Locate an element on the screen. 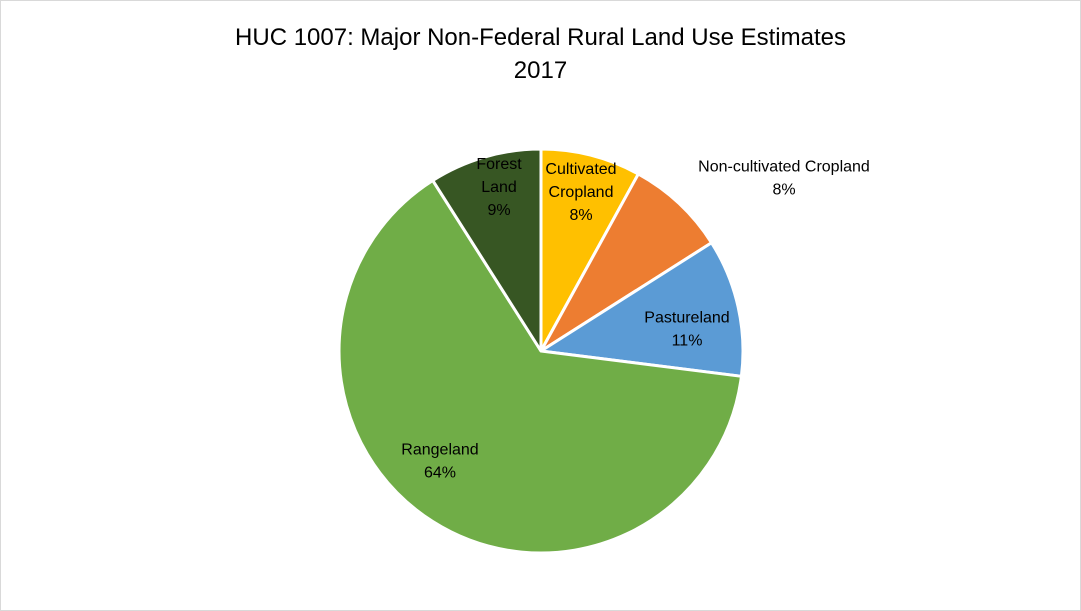  slice-name-text: Non-cultivated Cropland is located at coordinates (784, 167).